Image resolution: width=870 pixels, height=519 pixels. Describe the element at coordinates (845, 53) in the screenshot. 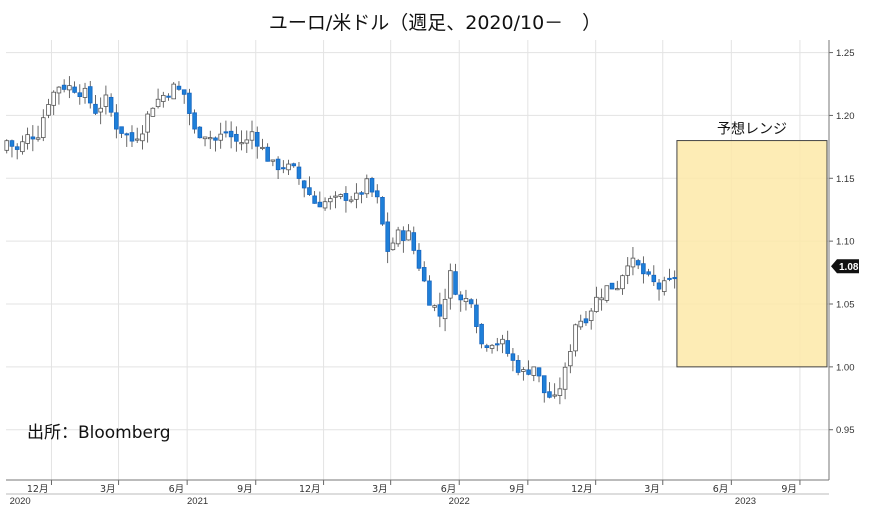

I see `y-tick-label: 1.25` at that location.